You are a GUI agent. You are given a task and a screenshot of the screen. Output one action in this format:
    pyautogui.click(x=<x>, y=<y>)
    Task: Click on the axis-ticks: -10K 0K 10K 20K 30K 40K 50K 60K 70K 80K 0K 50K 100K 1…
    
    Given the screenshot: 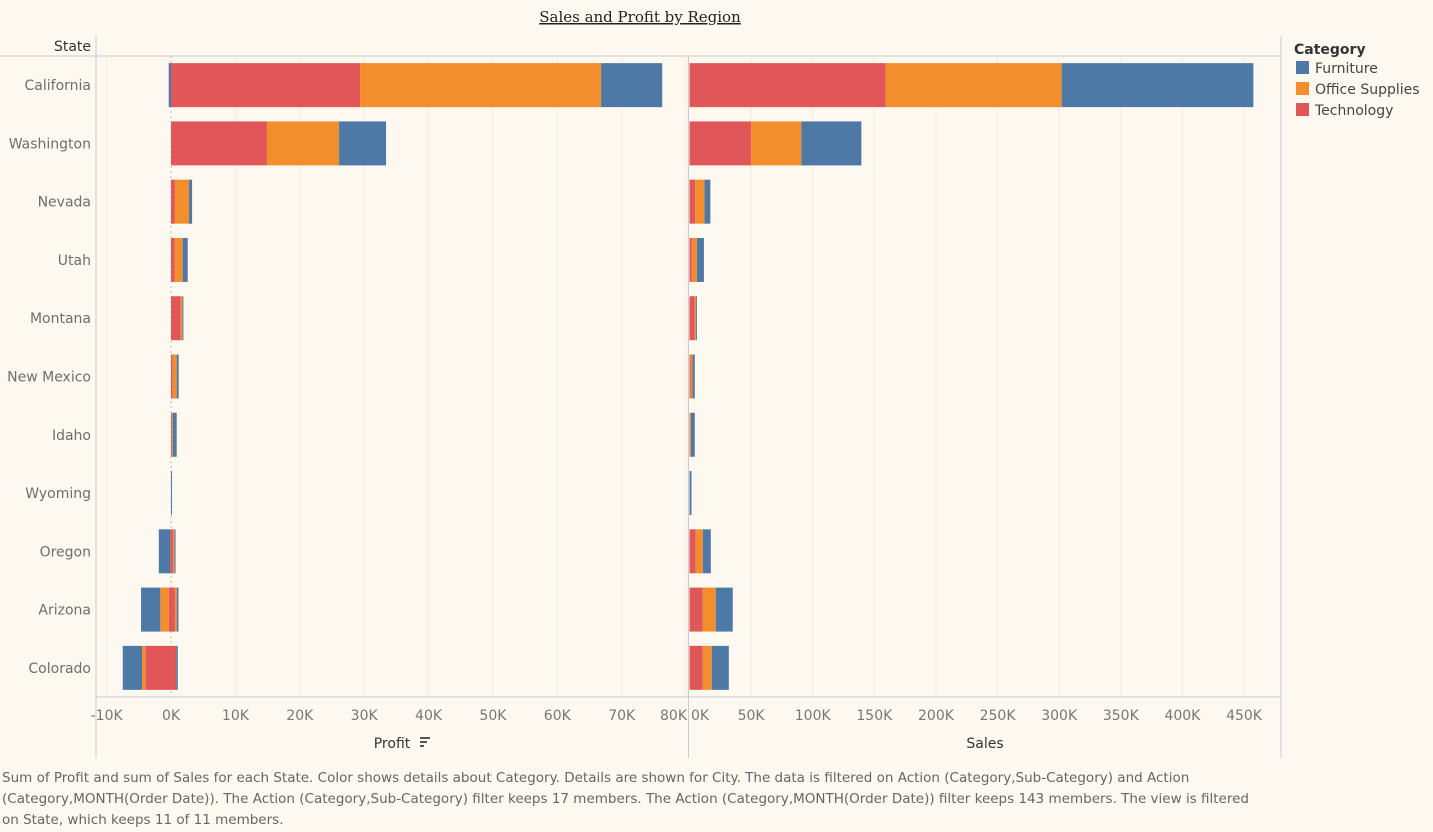 What is the action you would take?
    pyautogui.click(x=677, y=716)
    